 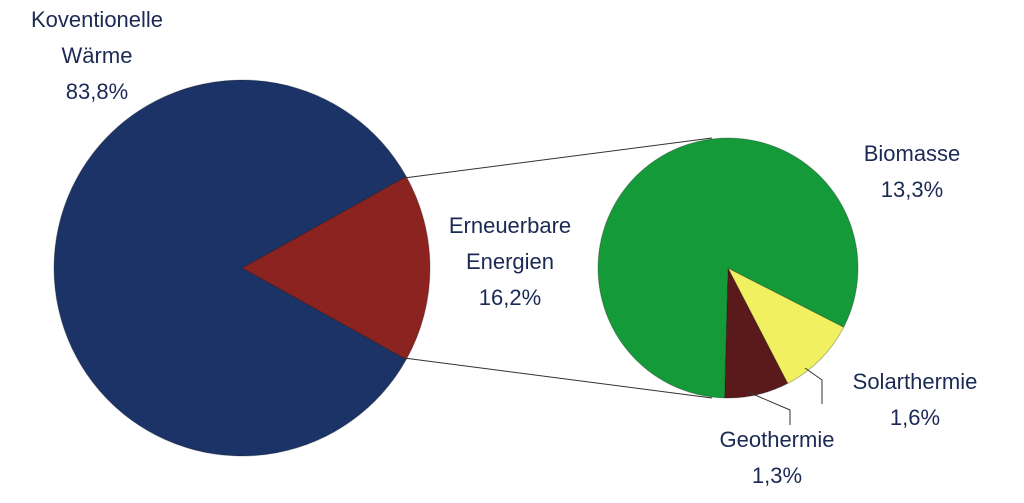 What do you see at coordinates (777, 475) in the screenshot?
I see `label-text: 1,3%` at bounding box center [777, 475].